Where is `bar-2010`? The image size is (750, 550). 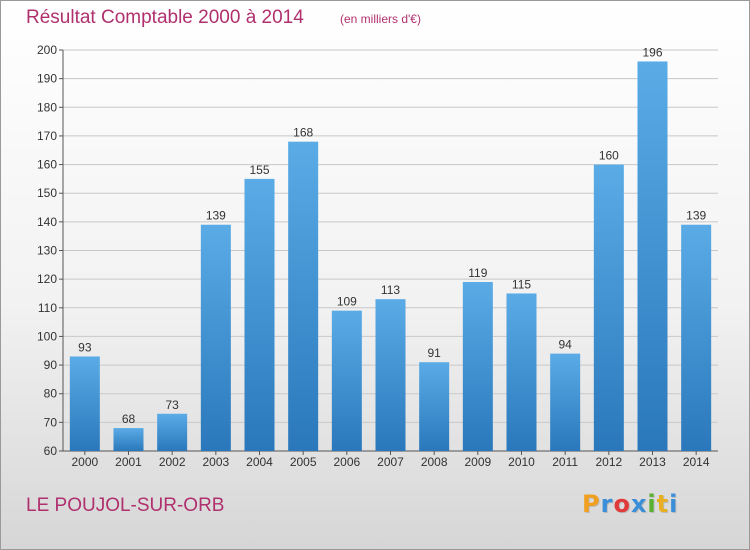 bar-2010 is located at coordinates (521, 372).